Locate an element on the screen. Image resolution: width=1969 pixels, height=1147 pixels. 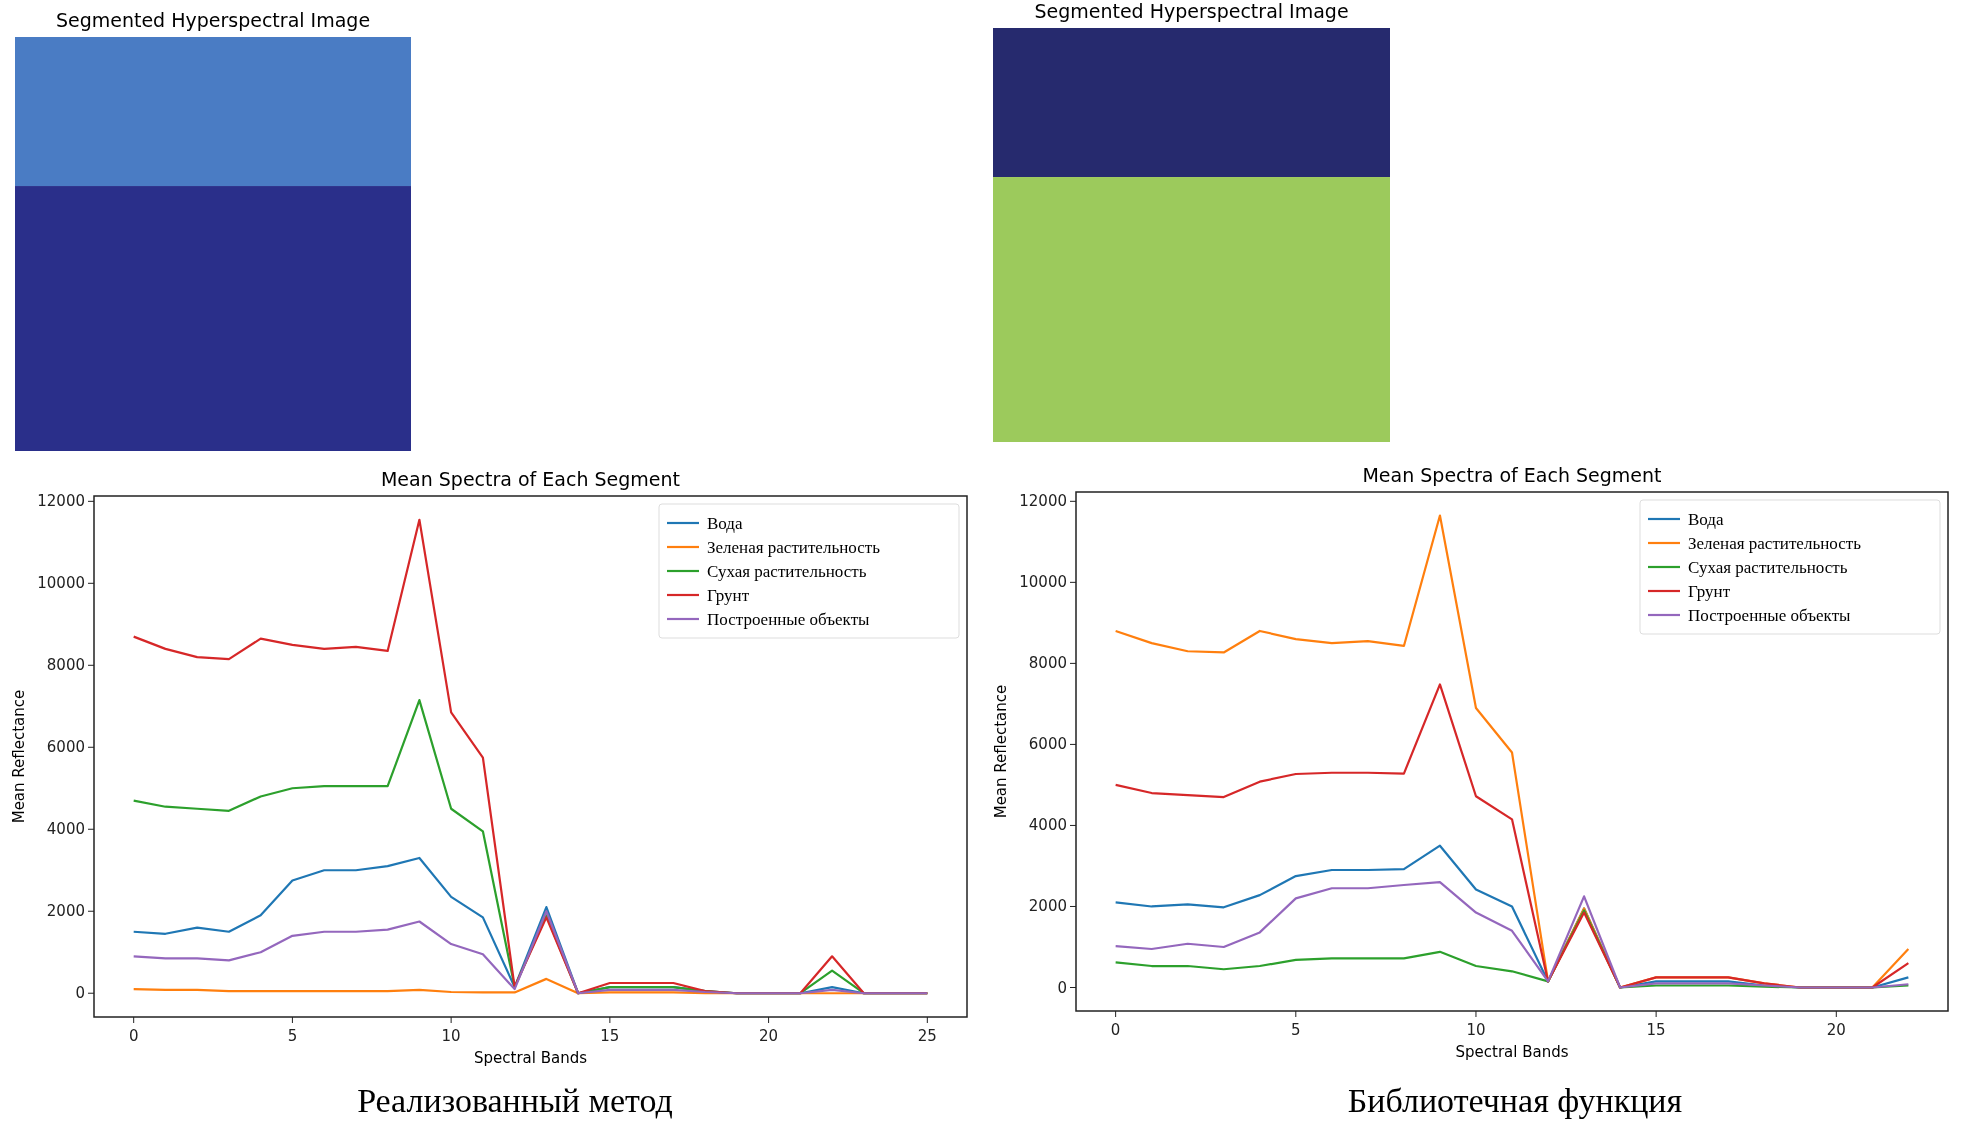
text: Библиотечная функция is located at coordinates (1515, 1100).